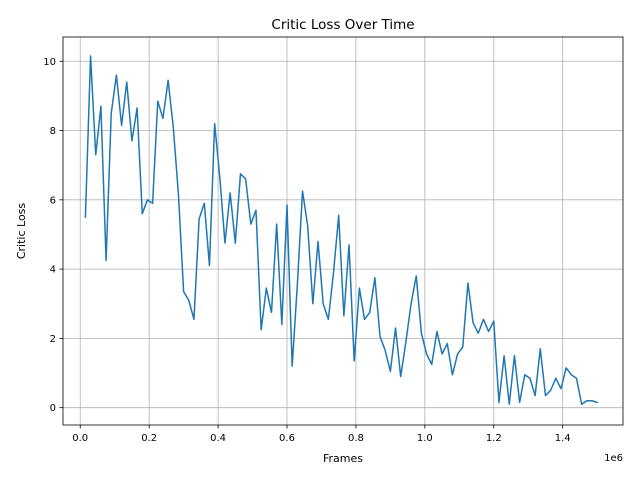 The height and width of the screenshot is (480, 640). What do you see at coordinates (218, 438) in the screenshot?
I see `x-tick-label: 0.4` at bounding box center [218, 438].